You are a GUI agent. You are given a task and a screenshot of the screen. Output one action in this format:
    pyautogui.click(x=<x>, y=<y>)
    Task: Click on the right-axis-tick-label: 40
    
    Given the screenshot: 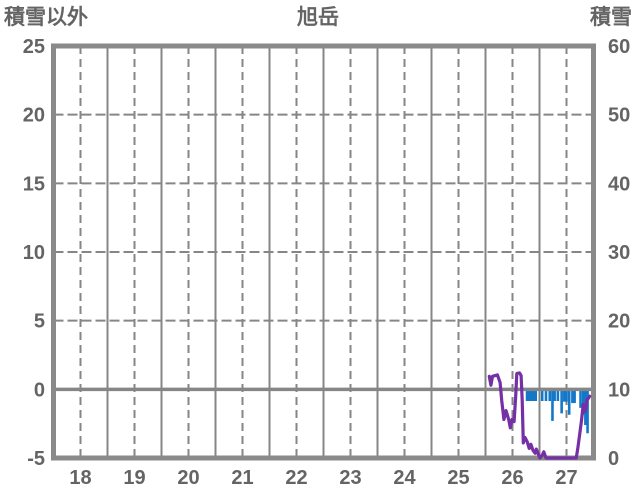 What is the action you would take?
    pyautogui.click(x=619, y=184)
    